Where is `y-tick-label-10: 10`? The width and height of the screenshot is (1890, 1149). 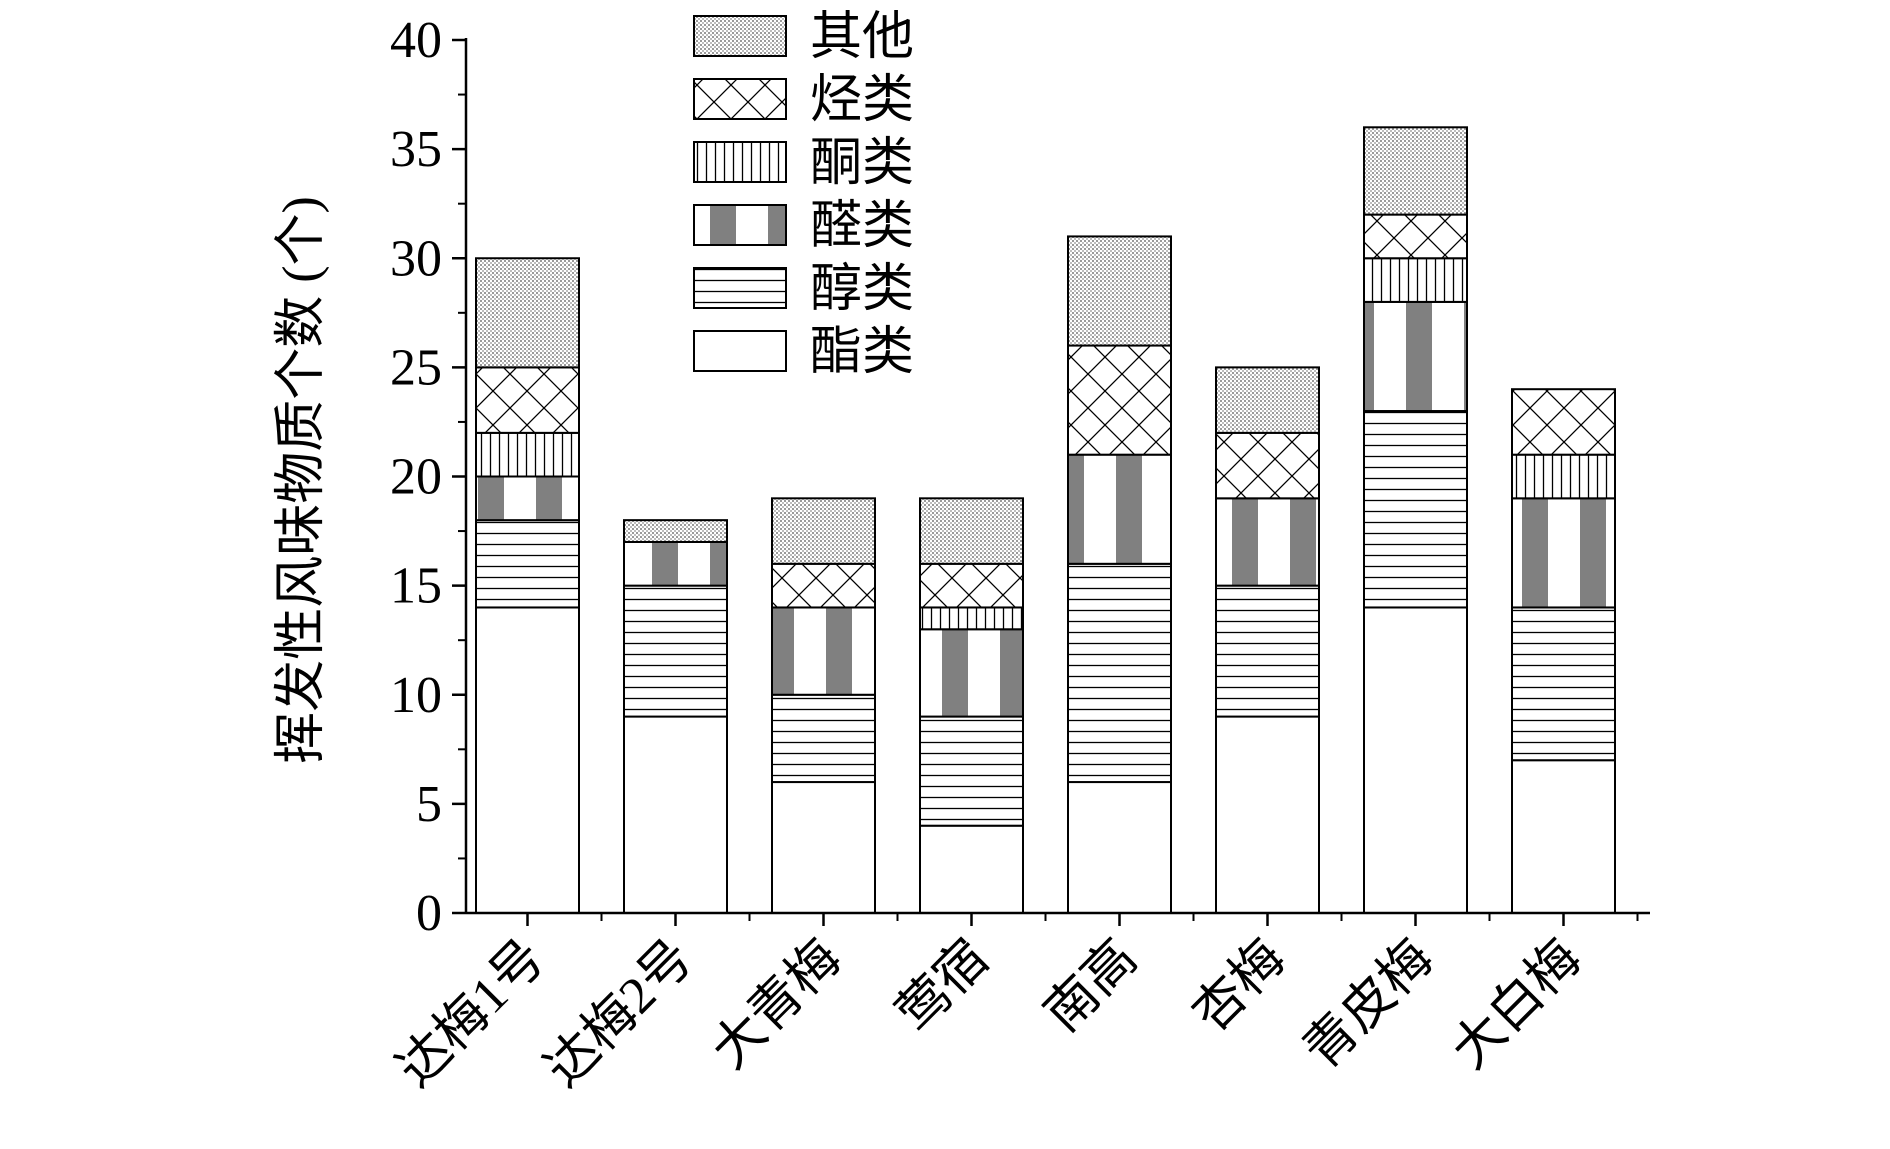
y-tick-label-10: 10 is located at coordinates (416, 695).